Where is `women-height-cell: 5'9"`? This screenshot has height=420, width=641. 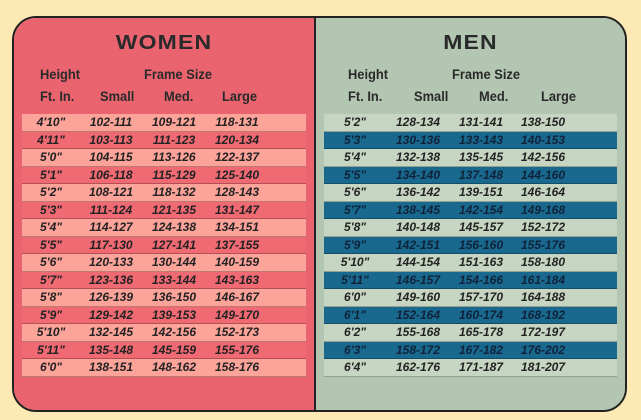 women-height-cell: 5'9" is located at coordinates (51, 314).